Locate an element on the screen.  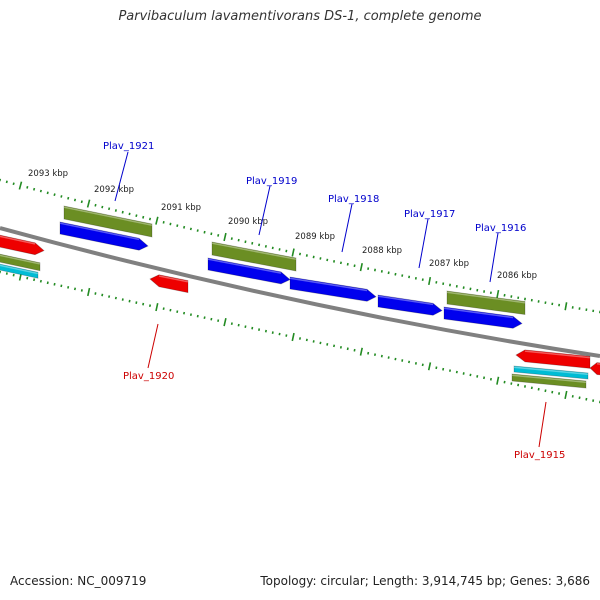
gene-label-plav-1920: Plav_1920 is located at coordinates (148, 376).